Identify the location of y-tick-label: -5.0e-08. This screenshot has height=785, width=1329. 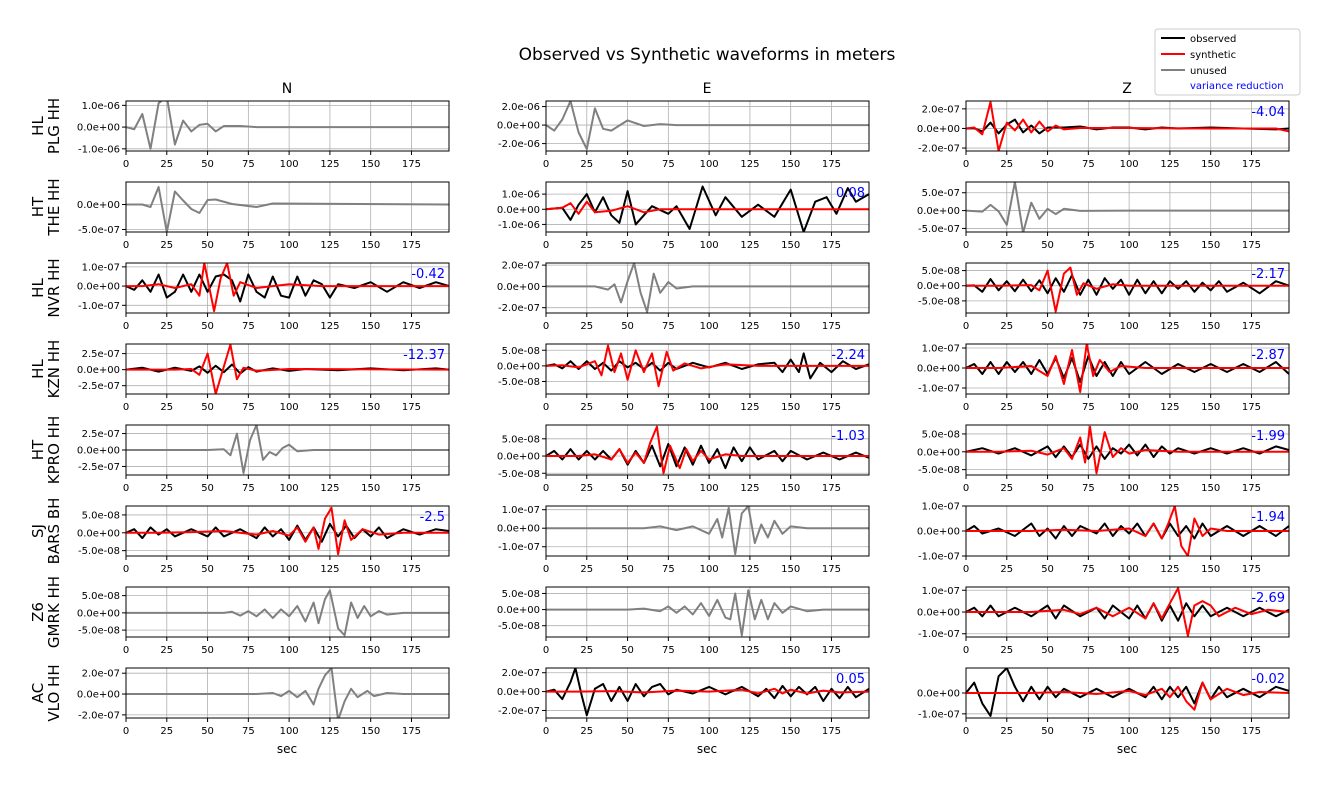
(99, 551).